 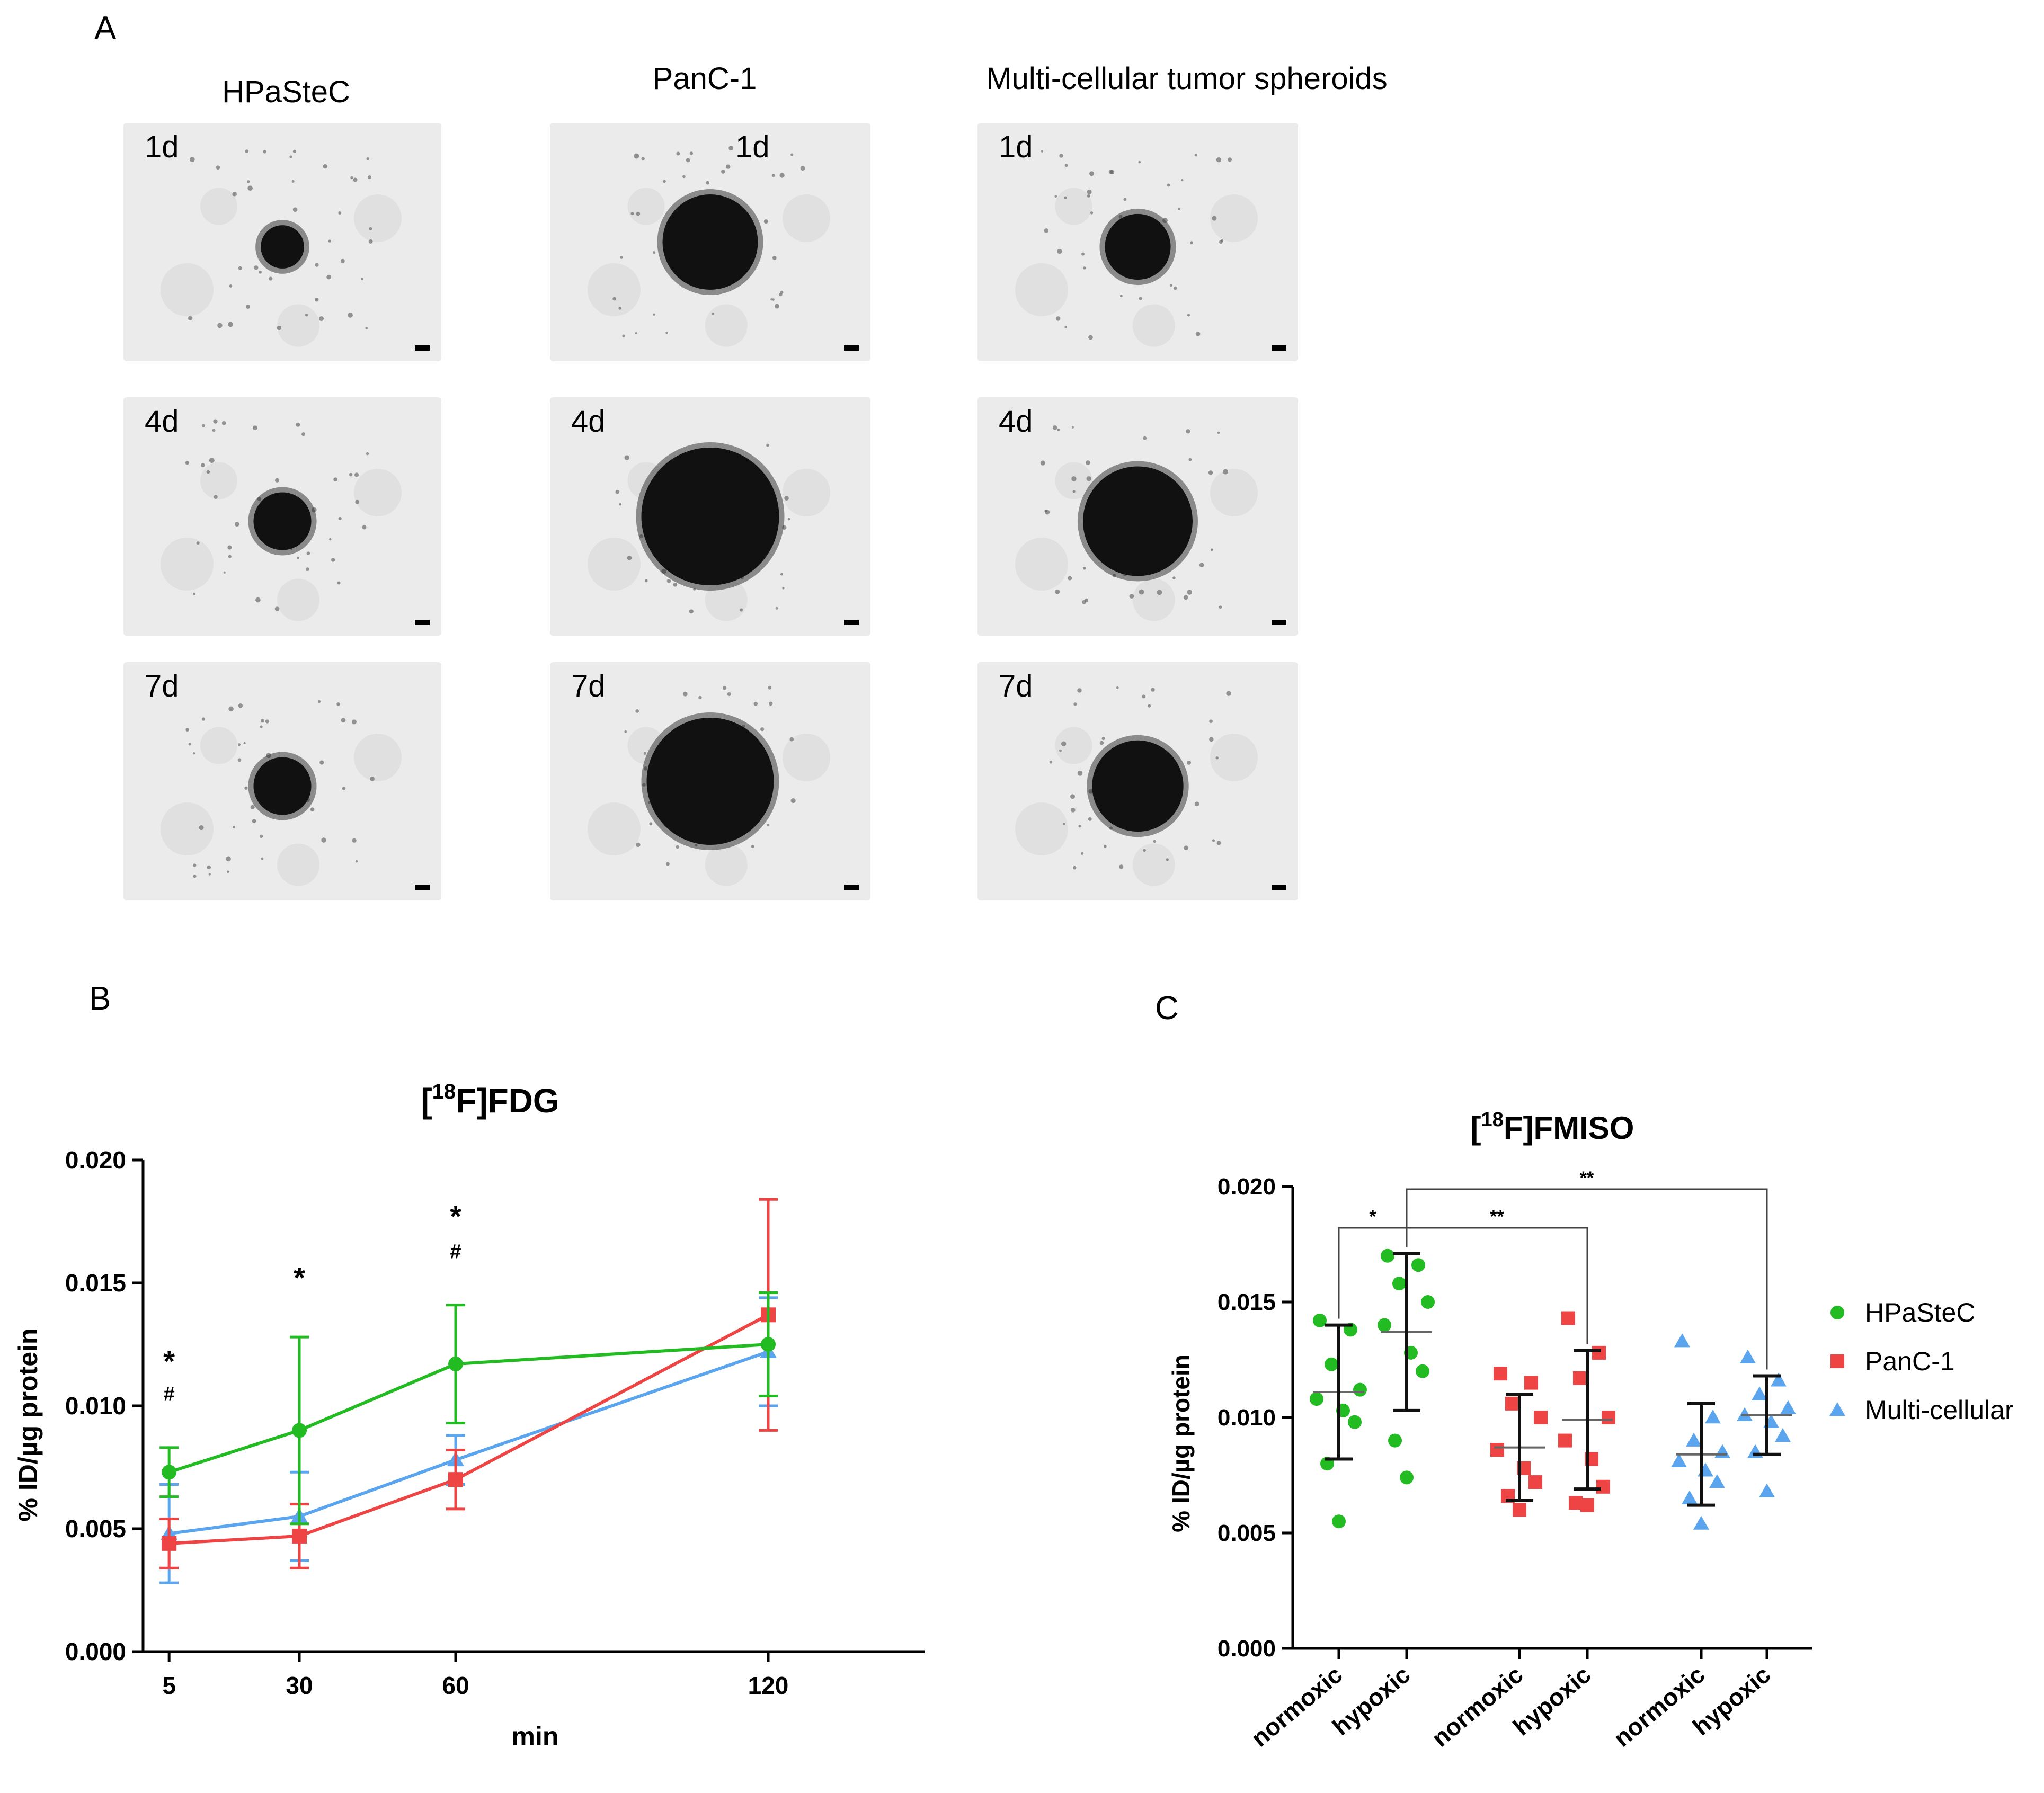 What do you see at coordinates (455, 1216) in the screenshot?
I see `fdg-significance-mark: *` at bounding box center [455, 1216].